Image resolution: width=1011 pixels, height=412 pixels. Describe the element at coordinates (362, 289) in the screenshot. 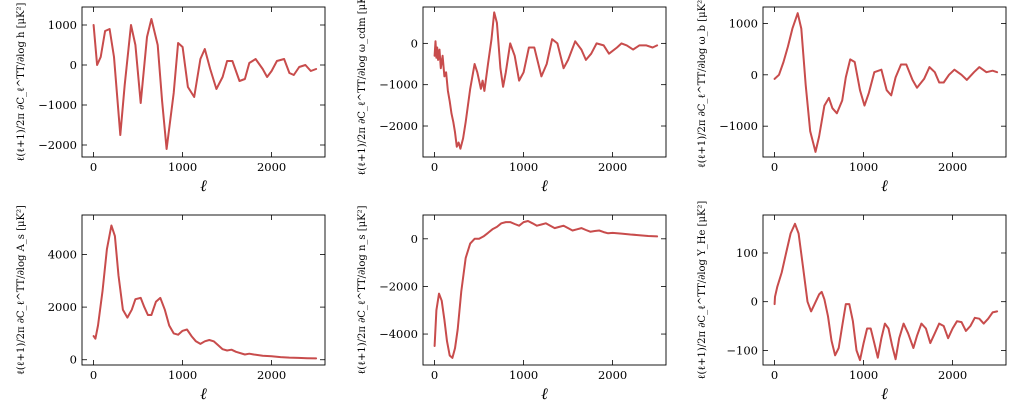

I see `y-axis-label: ℓ(ℓ+1)/2π ∂C_ℓ^TT/∂log n_s [μK²]` at that location.